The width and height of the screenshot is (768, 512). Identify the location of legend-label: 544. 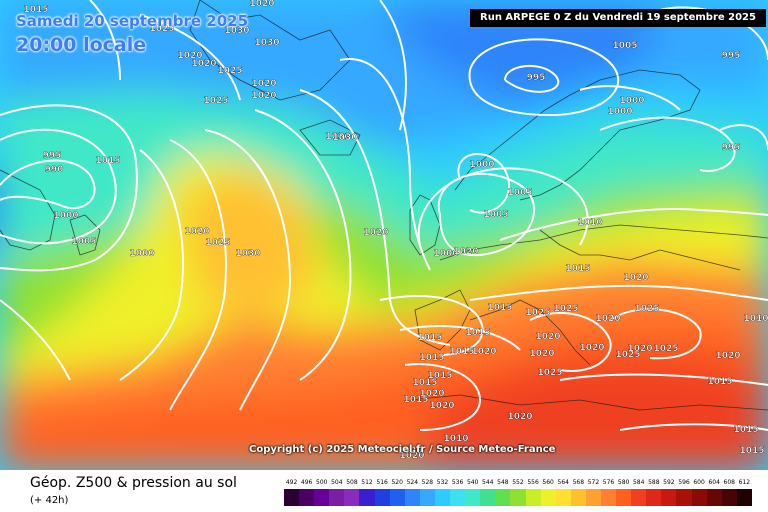
(488, 482).